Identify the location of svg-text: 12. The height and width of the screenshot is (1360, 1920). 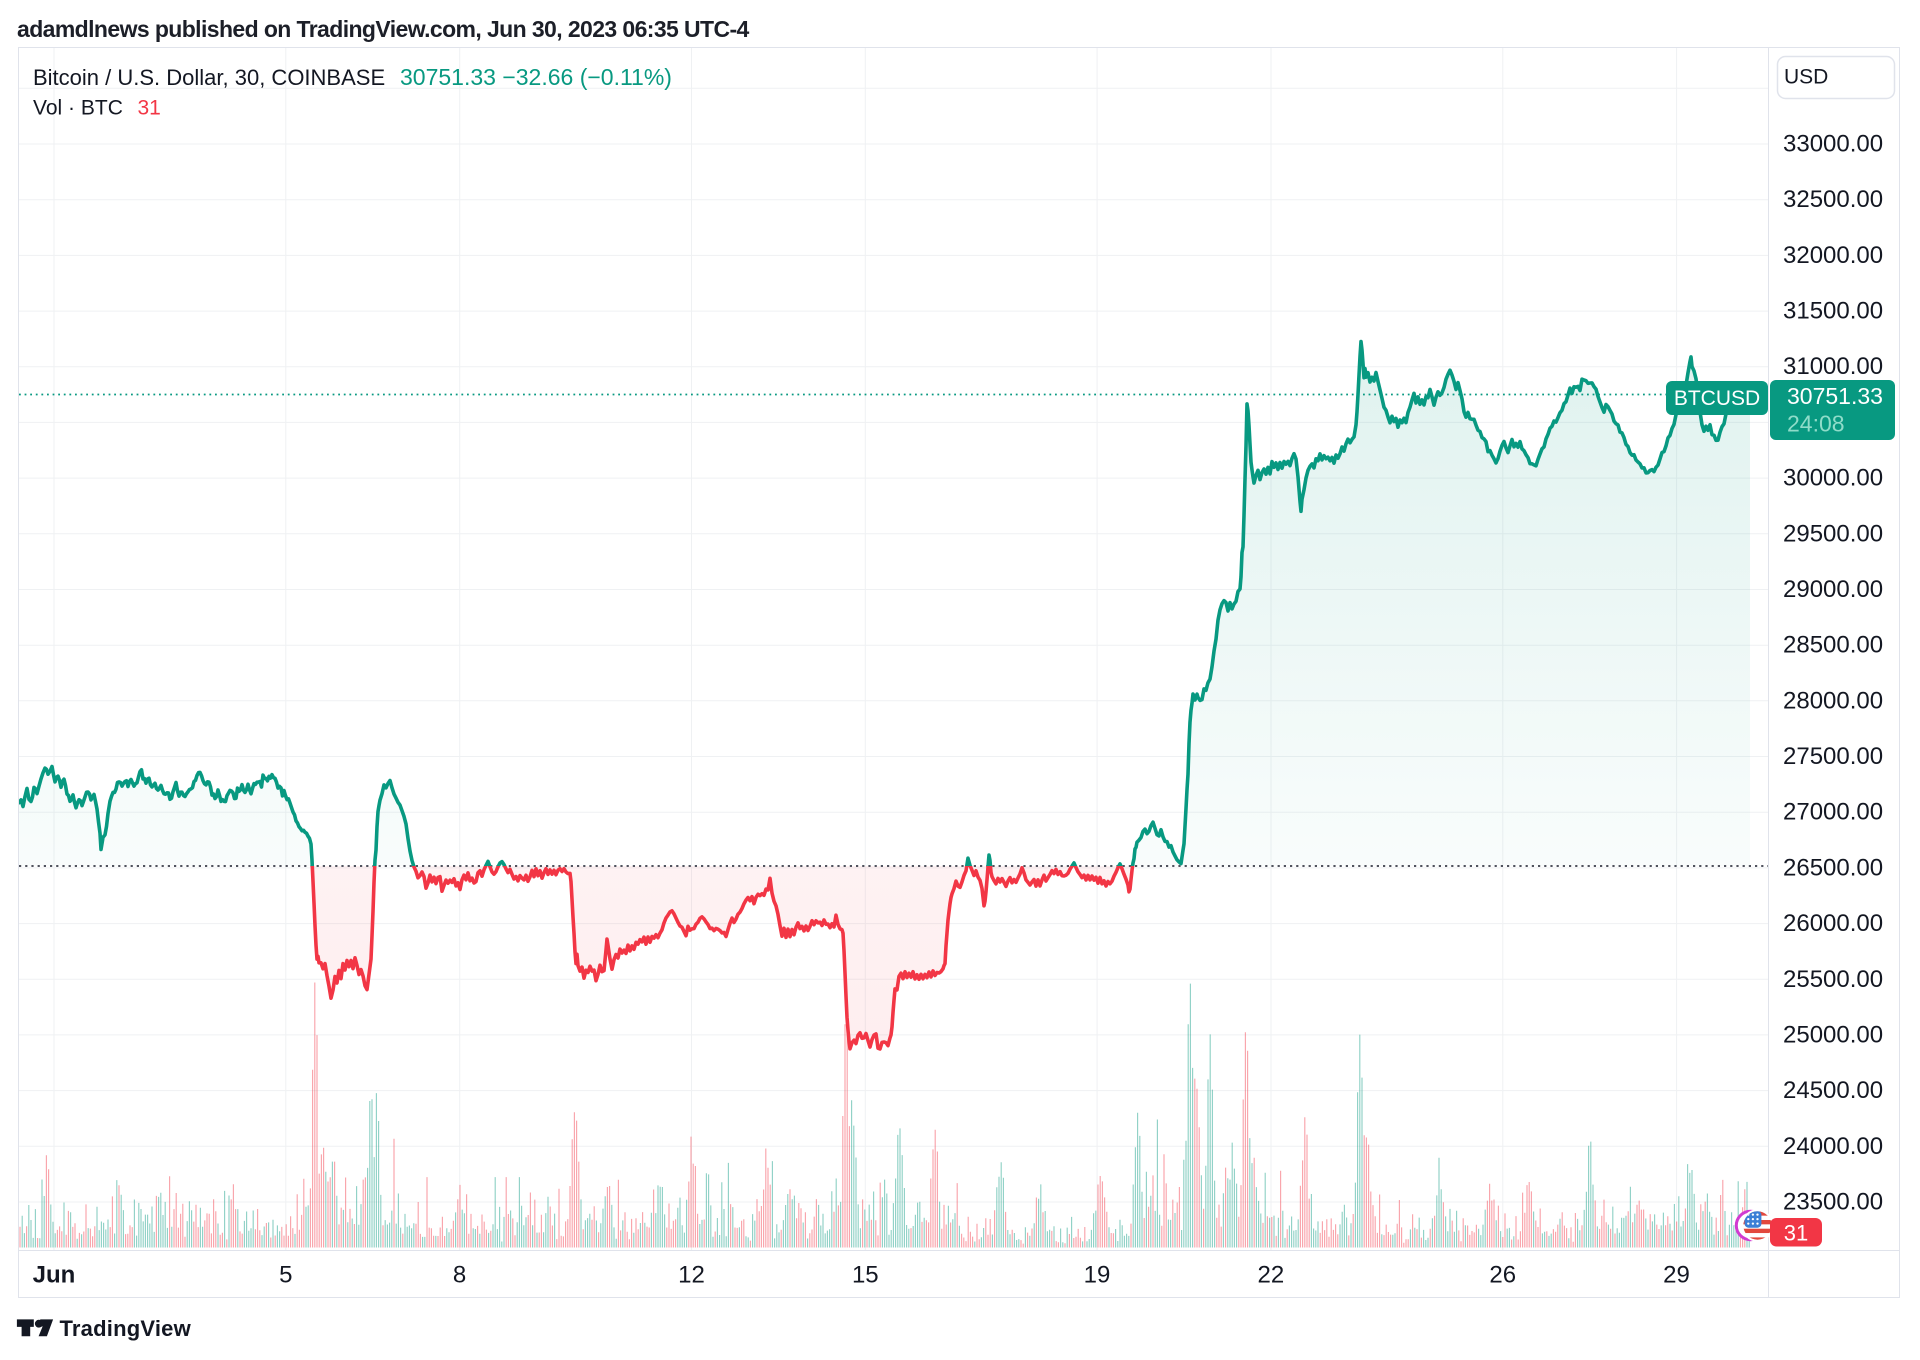
(691, 1275).